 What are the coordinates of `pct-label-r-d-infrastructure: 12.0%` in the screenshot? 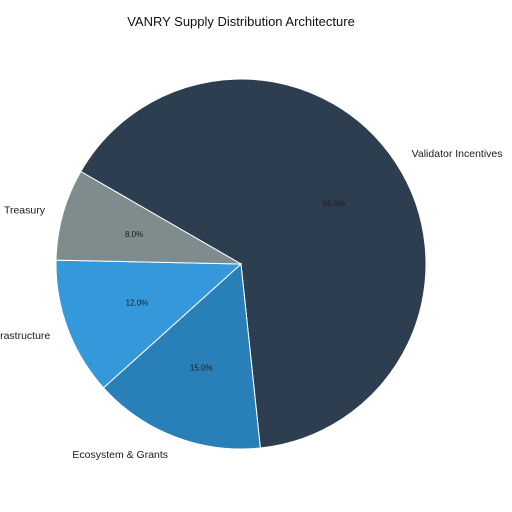 It's located at (137, 303).